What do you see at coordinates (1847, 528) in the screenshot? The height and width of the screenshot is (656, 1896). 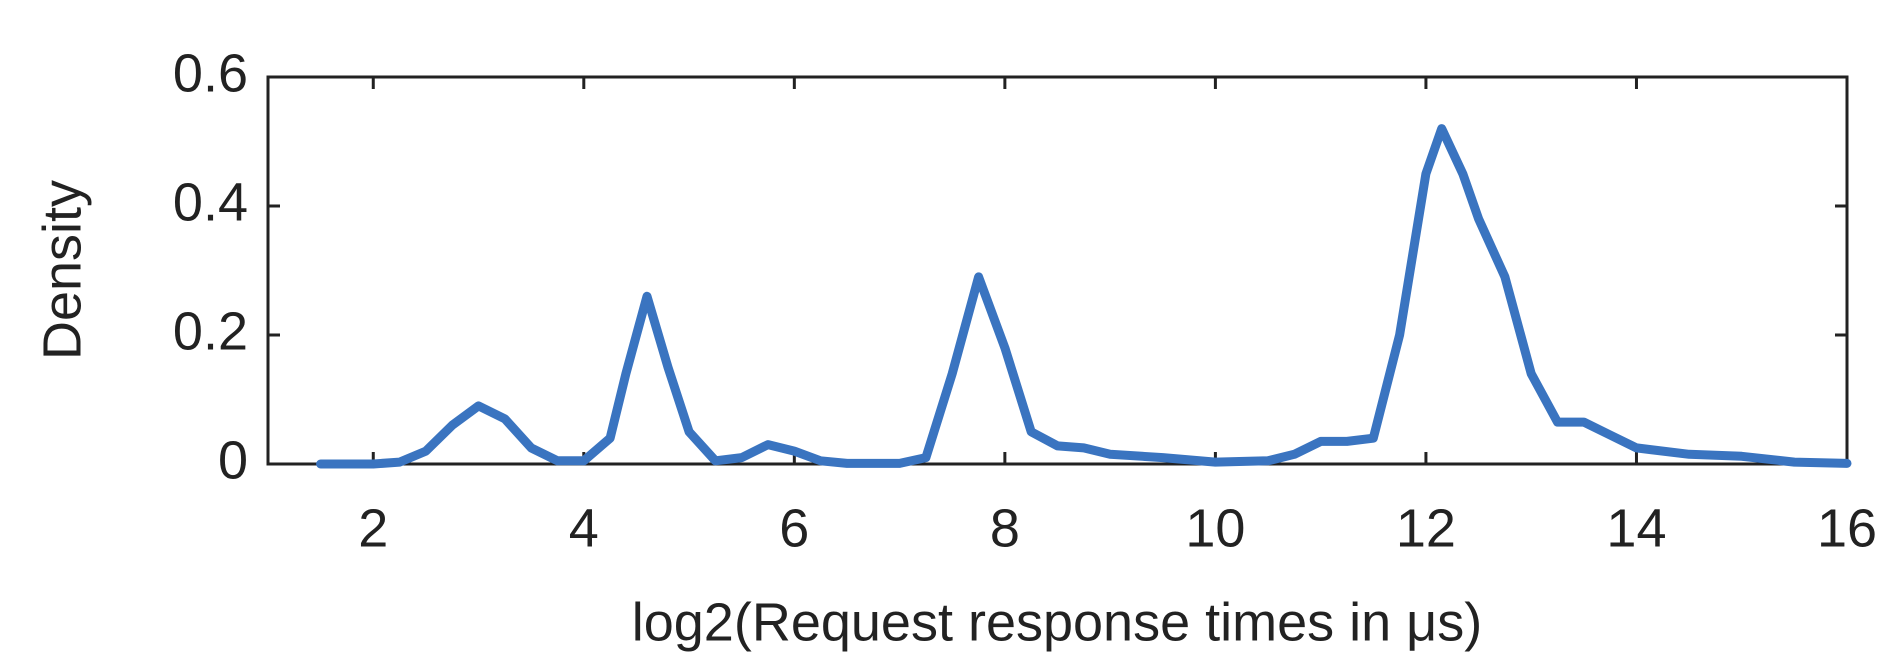 I see `x-tick-label: 16` at bounding box center [1847, 528].